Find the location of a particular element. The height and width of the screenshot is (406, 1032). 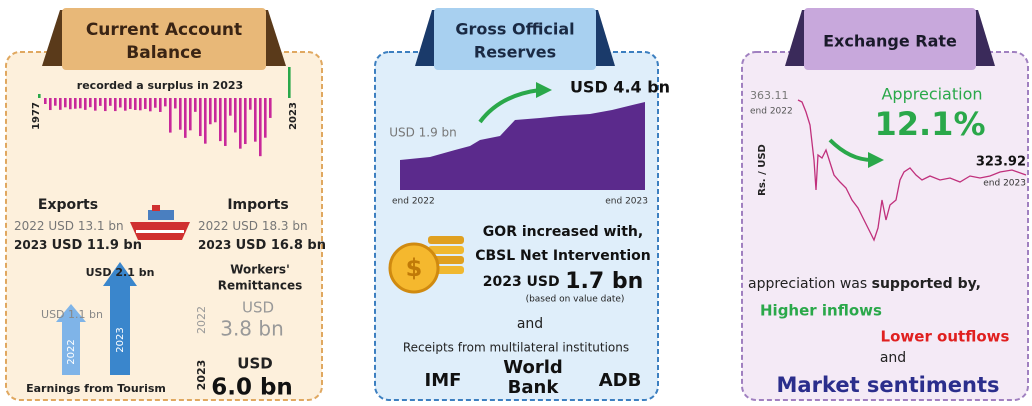

label: Exports is located at coordinates (68, 205).